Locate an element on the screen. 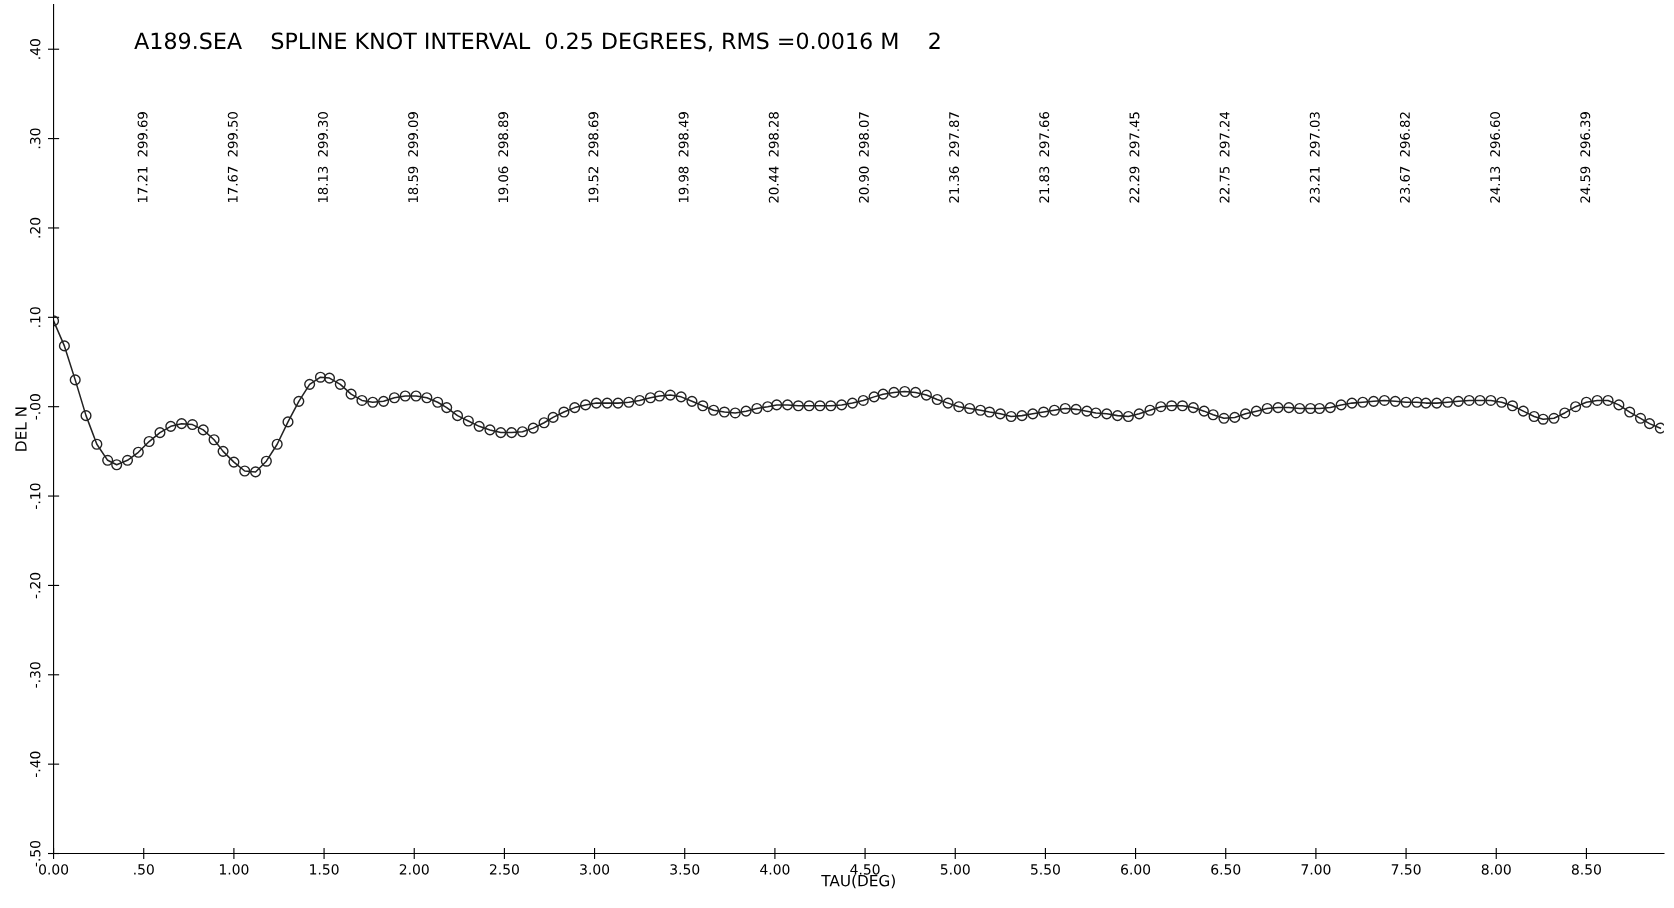 The image size is (1674, 908). annotation: 23.21 297.03 is located at coordinates (1314, 157).